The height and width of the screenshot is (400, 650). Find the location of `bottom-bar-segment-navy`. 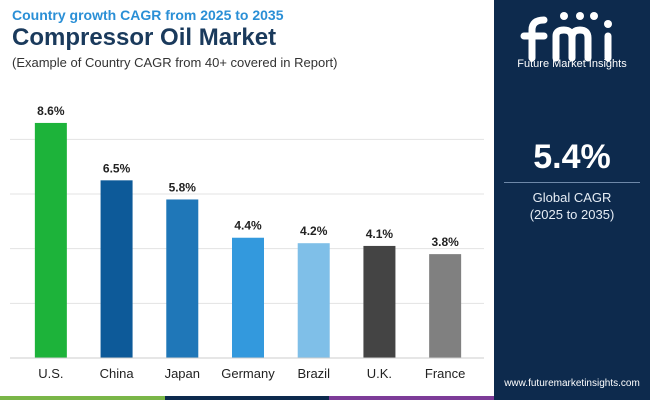

bottom-bar-segment-navy is located at coordinates (247, 398).